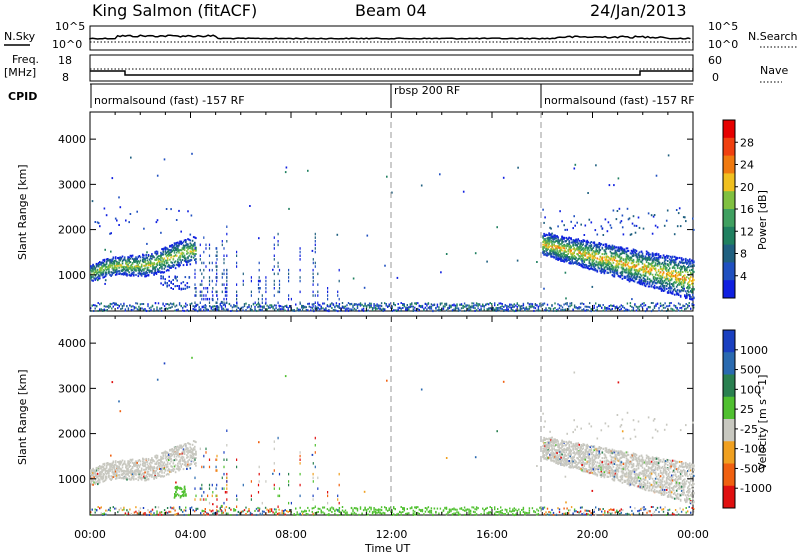  Describe the element at coordinates (619, 100) in the screenshot. I see `cpid-segment-3: normalsound (fast) -157 RF` at that location.